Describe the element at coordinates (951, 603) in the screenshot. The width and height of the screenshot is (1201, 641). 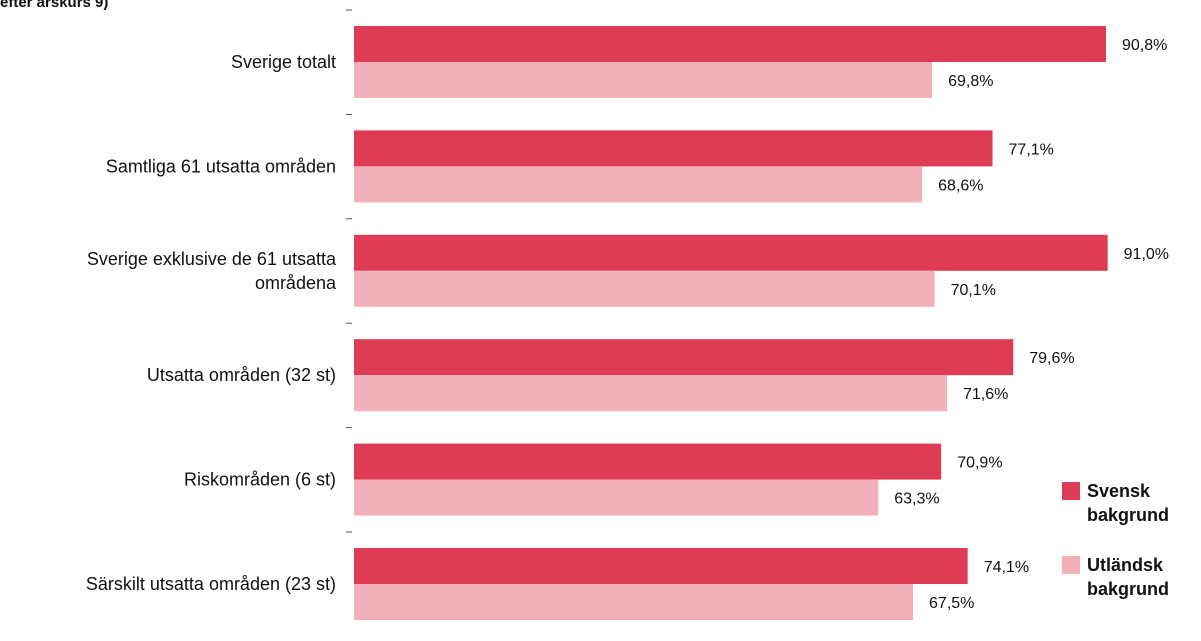
I see `data-label: 67,5%` at that location.